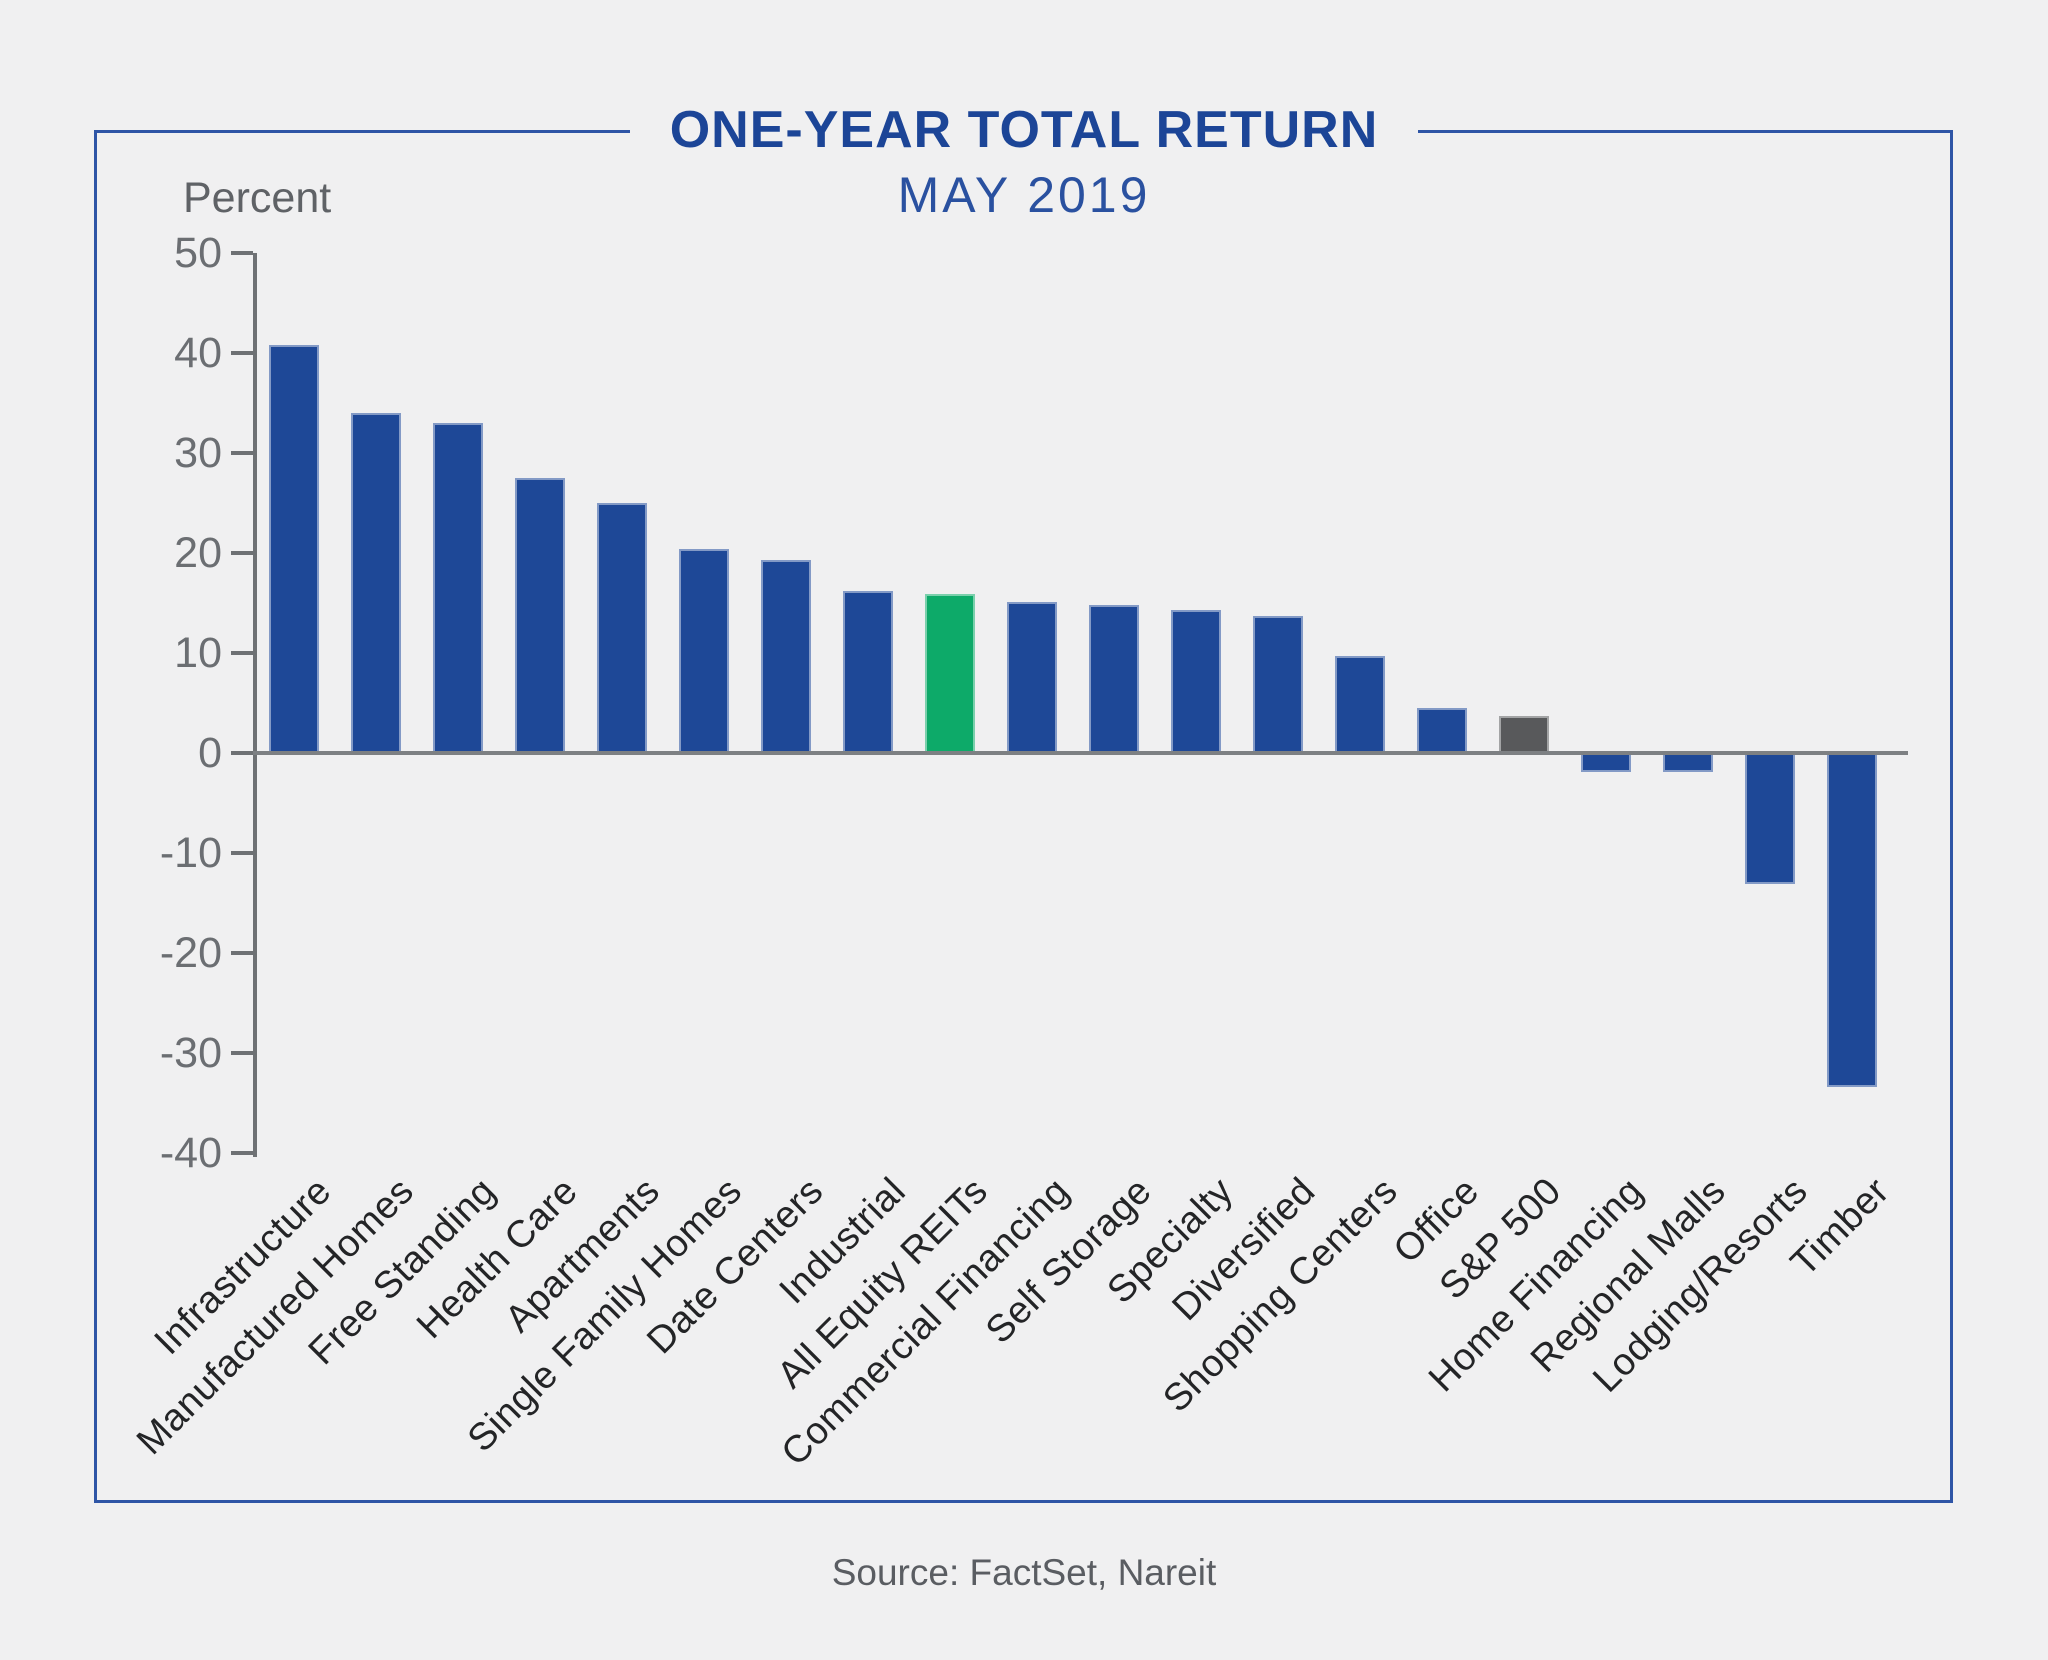  What do you see at coordinates (540, 615) in the screenshot?
I see `bar-health-care` at bounding box center [540, 615].